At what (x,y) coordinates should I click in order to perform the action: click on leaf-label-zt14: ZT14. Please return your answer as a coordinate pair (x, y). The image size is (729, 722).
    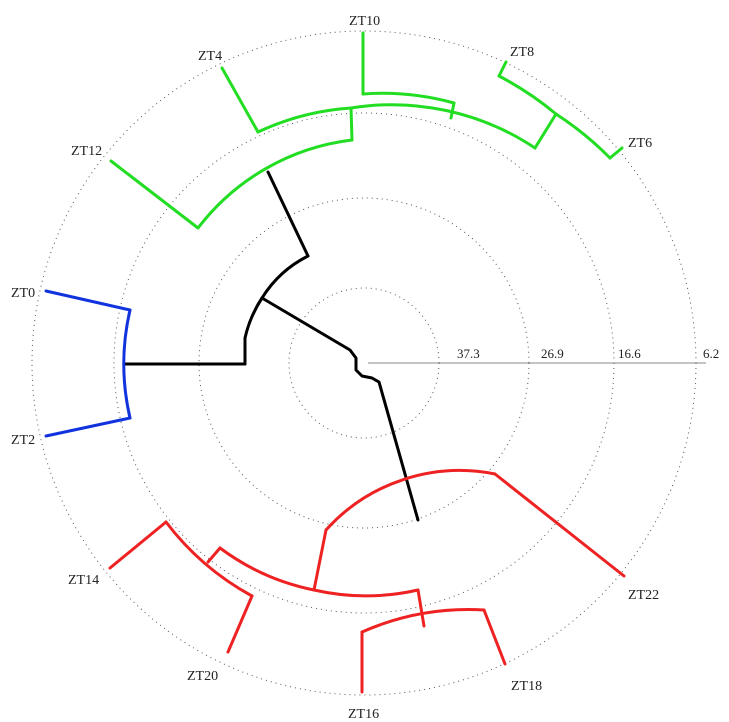
    Looking at the image, I should click on (83, 580).